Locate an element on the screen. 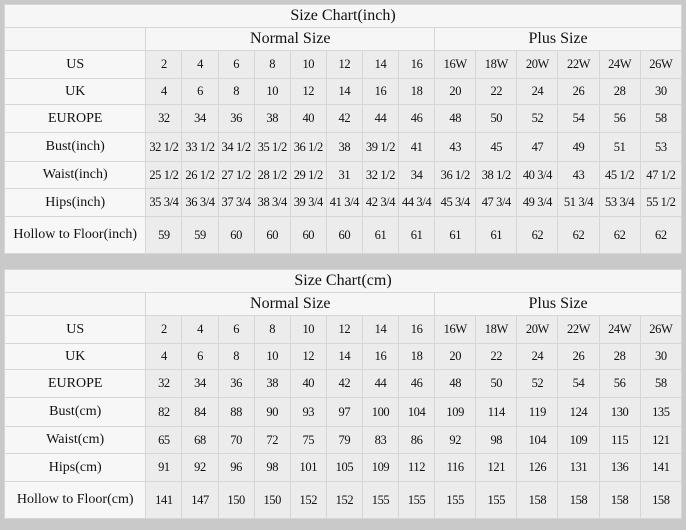 The image size is (686, 530). group-blank is located at coordinates (75, 39).